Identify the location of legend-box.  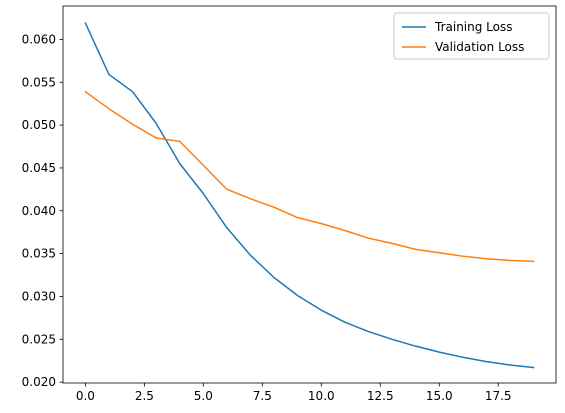
(471, 36).